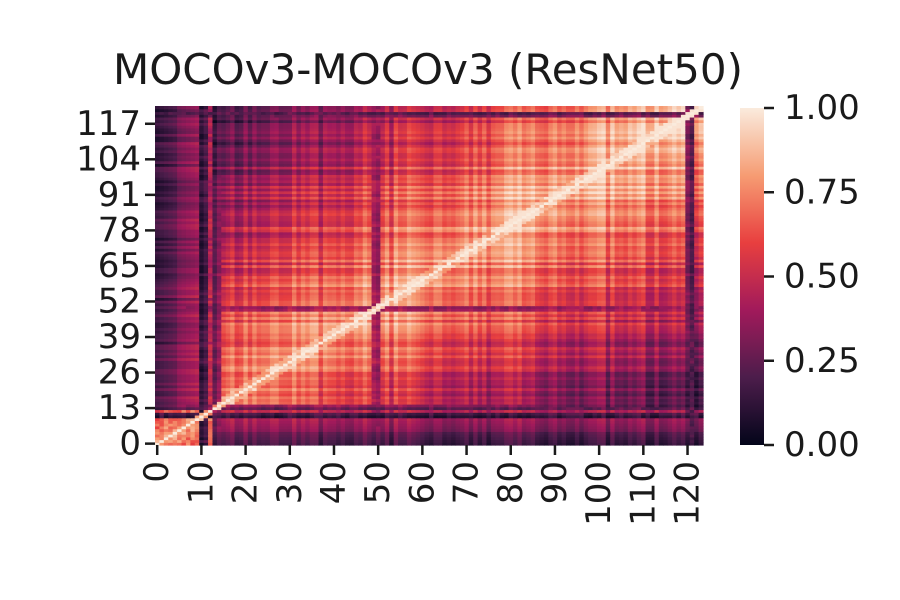 The width and height of the screenshot is (900, 600). What do you see at coordinates (428, 69) in the screenshot?
I see `chart-title: MOCOv3-MOCOv3 (ResNet50)` at bounding box center [428, 69].